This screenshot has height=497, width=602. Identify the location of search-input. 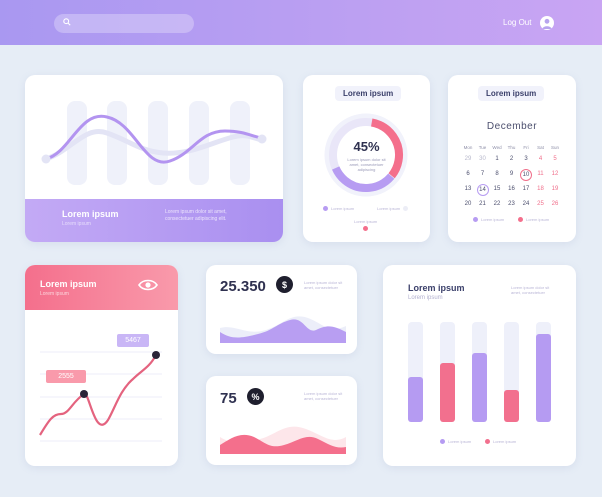
(124, 23).